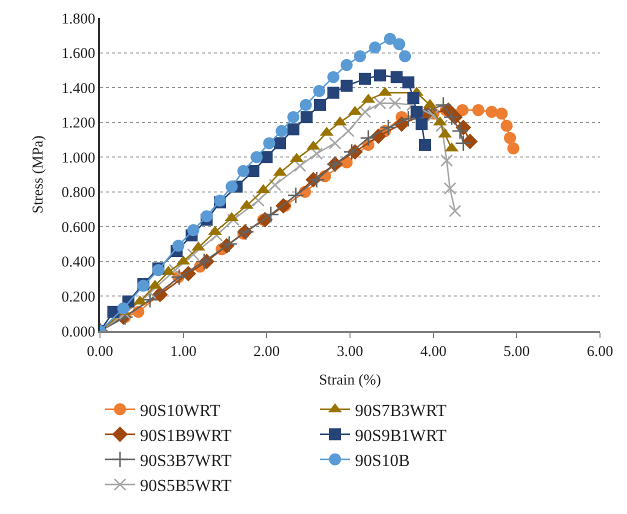 This screenshot has width=627, height=514. Describe the element at coordinates (79, 297) in the screenshot. I see `y-tick-label: 0.200` at that location.